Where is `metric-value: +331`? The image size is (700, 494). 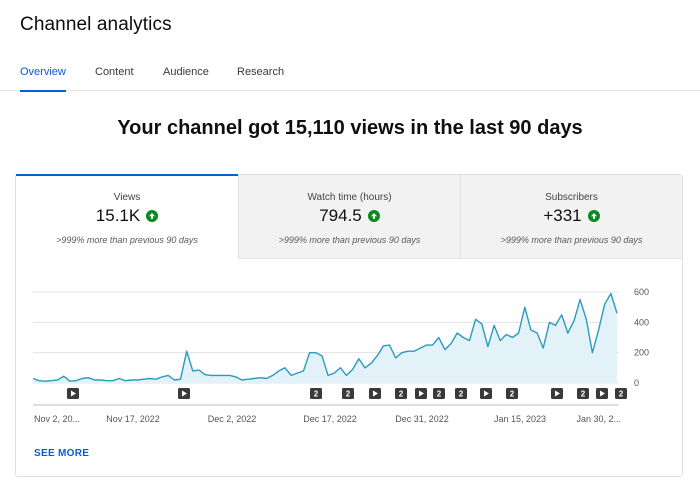
metric-value: +331 is located at coordinates (562, 215).